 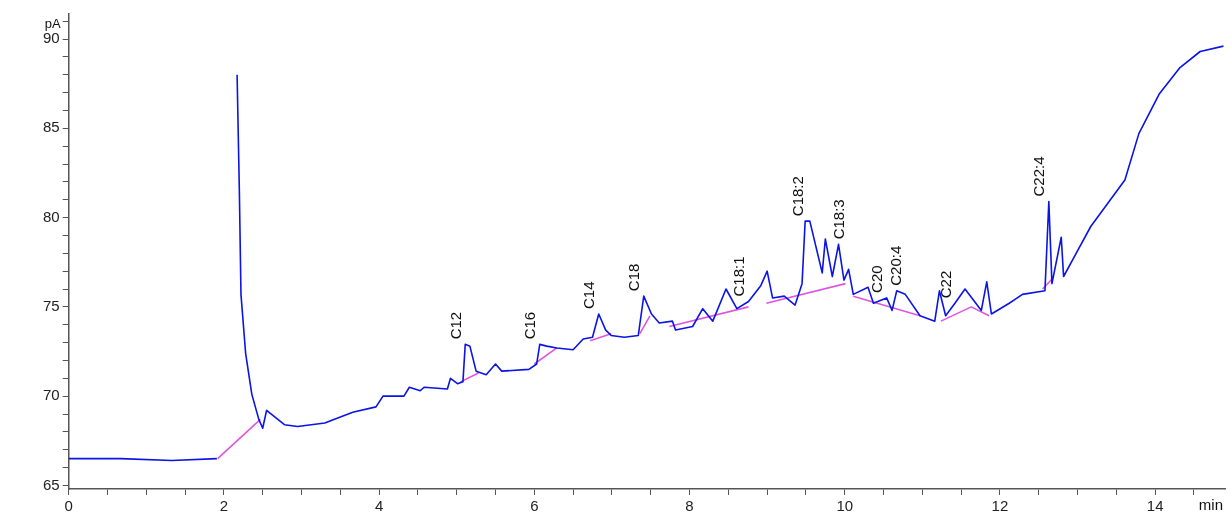 What do you see at coordinates (1210, 504) in the screenshot?
I see `x-axis-title: min` at bounding box center [1210, 504].